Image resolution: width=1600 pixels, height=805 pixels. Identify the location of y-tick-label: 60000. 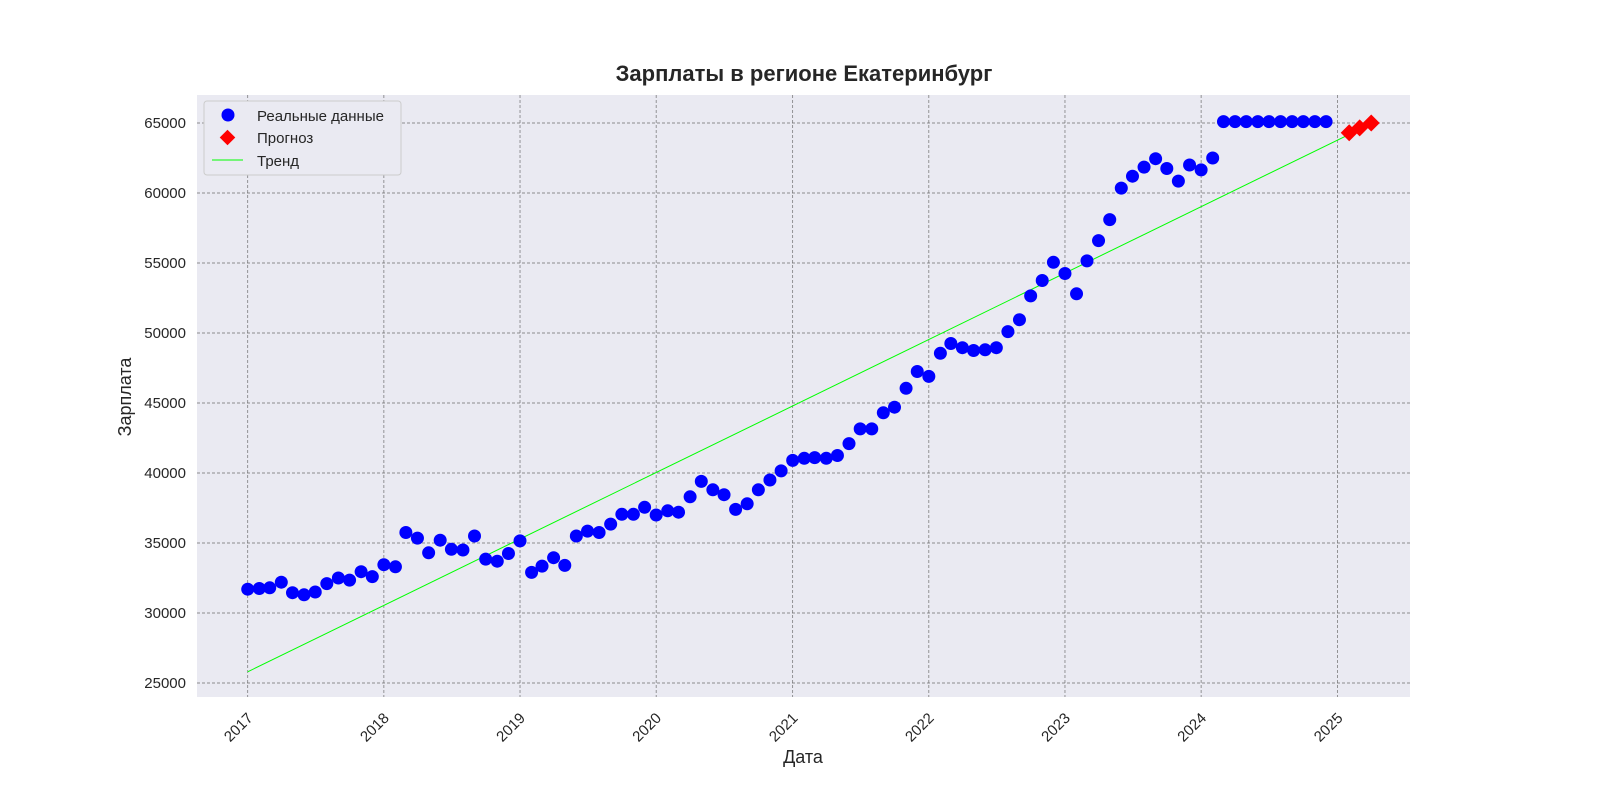
(165, 193).